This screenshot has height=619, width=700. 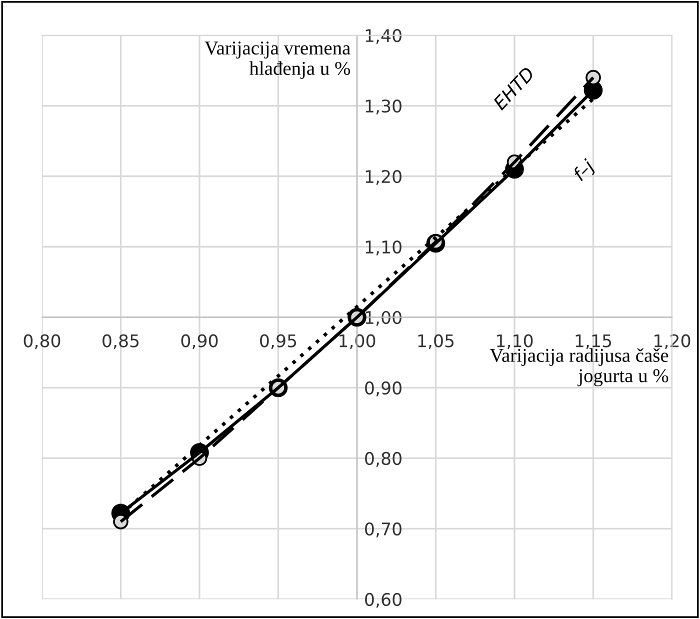 What do you see at coordinates (383, 600) in the screenshot?
I see `y-tick-label: 0,60` at bounding box center [383, 600].